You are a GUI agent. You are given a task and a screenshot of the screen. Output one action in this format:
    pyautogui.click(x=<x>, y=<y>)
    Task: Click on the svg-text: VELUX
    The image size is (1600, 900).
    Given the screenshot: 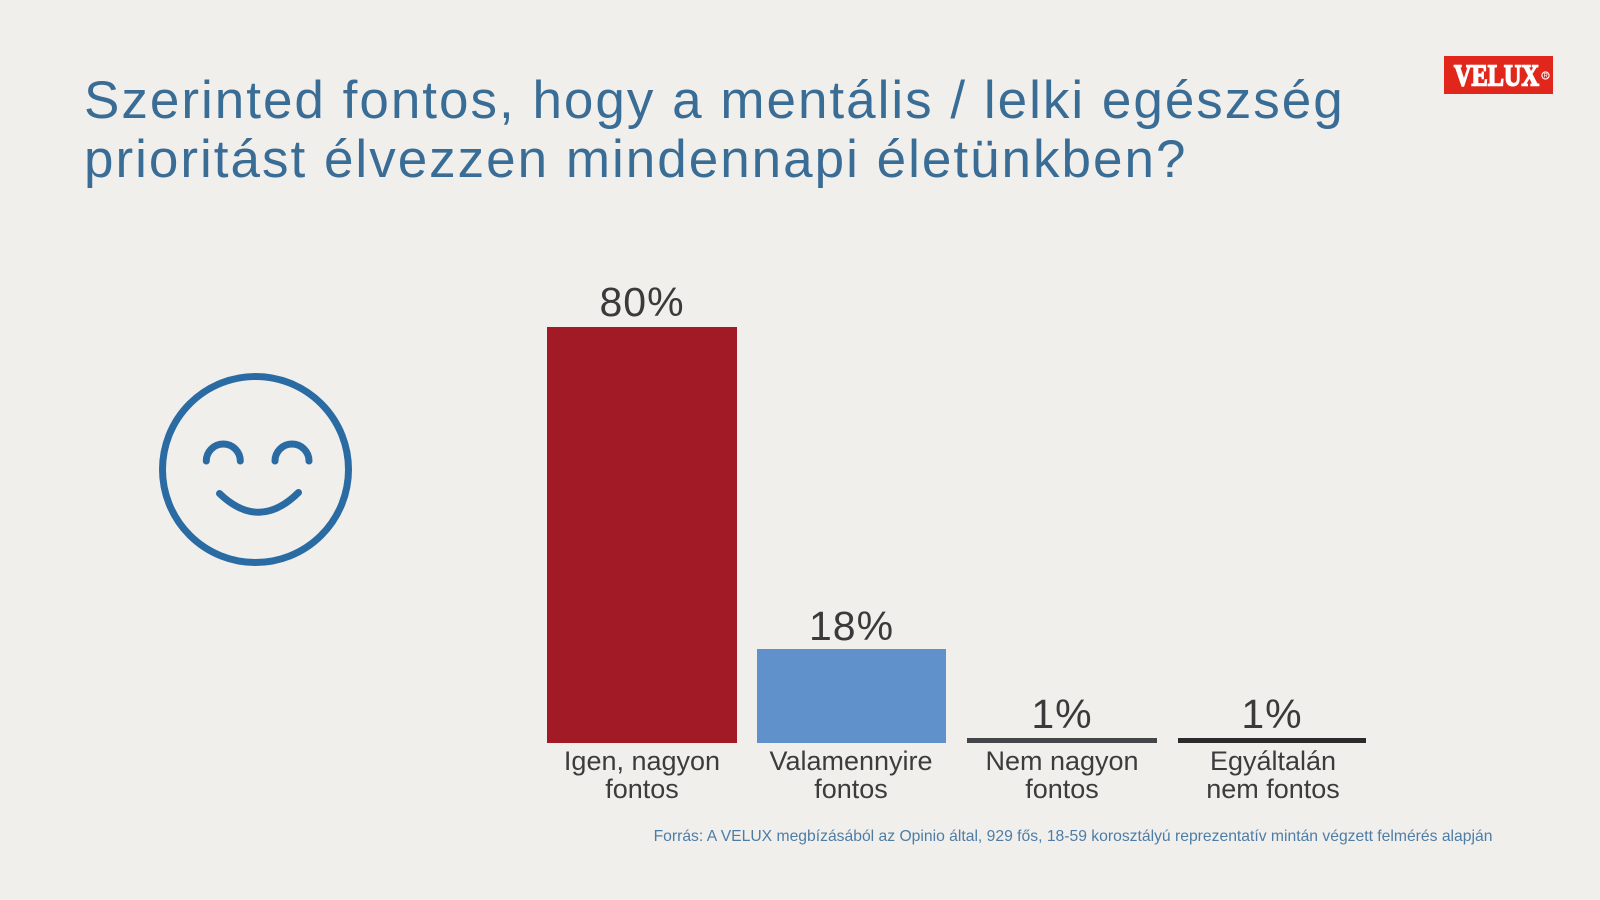 What is the action you would take?
    pyautogui.click(x=1496, y=75)
    